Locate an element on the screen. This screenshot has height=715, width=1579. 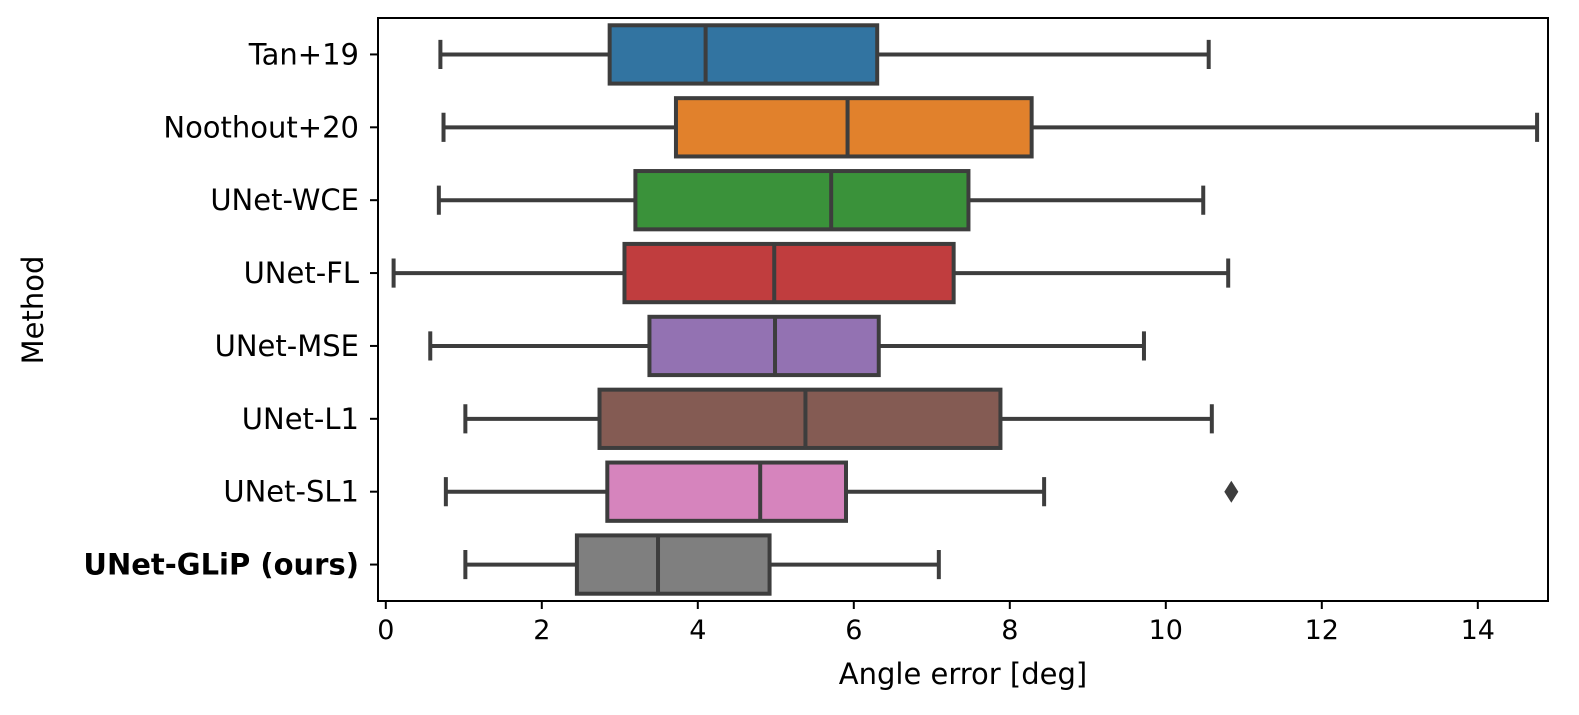
y-axis-label: Method is located at coordinates (33, 310).